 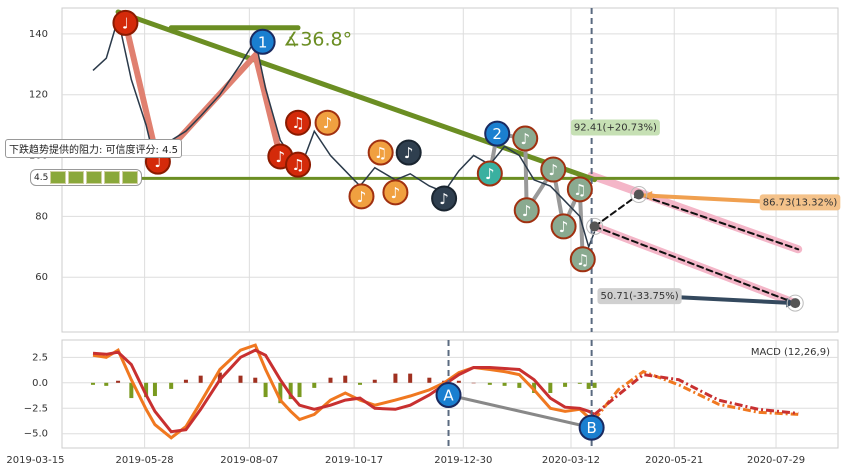 What do you see at coordinates (776, 460) in the screenshot?
I see `x-tick-label: 2020-07-29` at bounding box center [776, 460].